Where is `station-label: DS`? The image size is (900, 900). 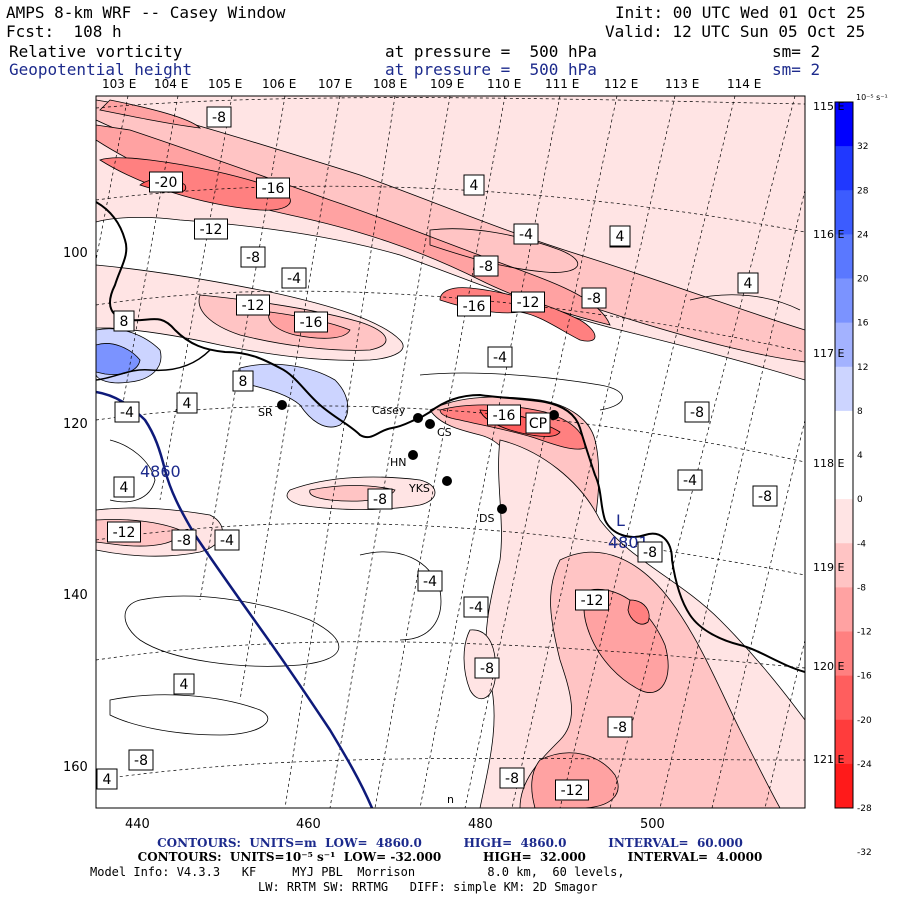
station-label: DS is located at coordinates (486, 518).